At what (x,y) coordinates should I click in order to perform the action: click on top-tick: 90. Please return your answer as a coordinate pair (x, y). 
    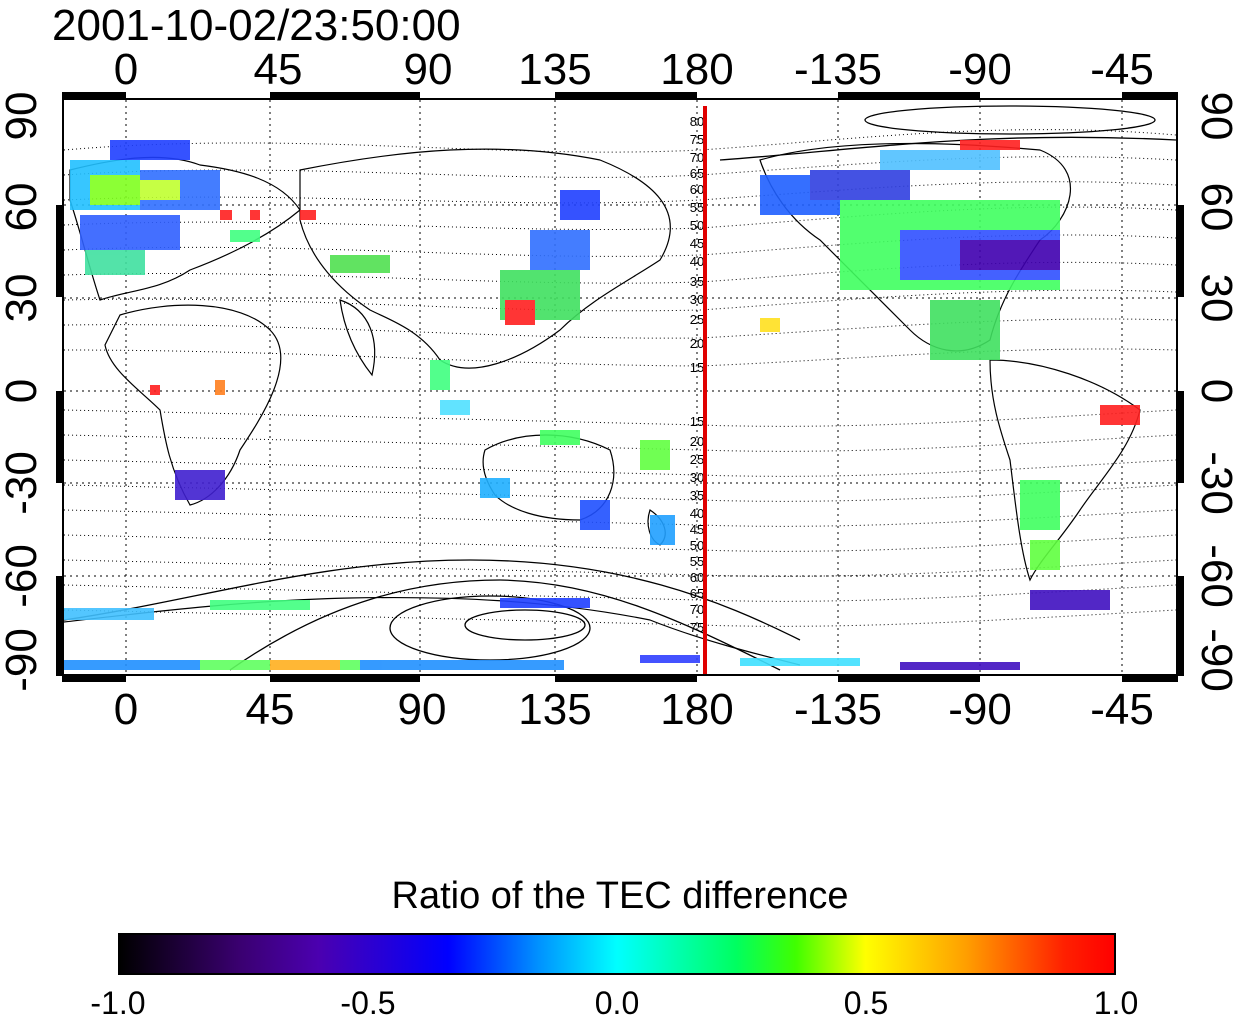
    Looking at the image, I should click on (428, 69).